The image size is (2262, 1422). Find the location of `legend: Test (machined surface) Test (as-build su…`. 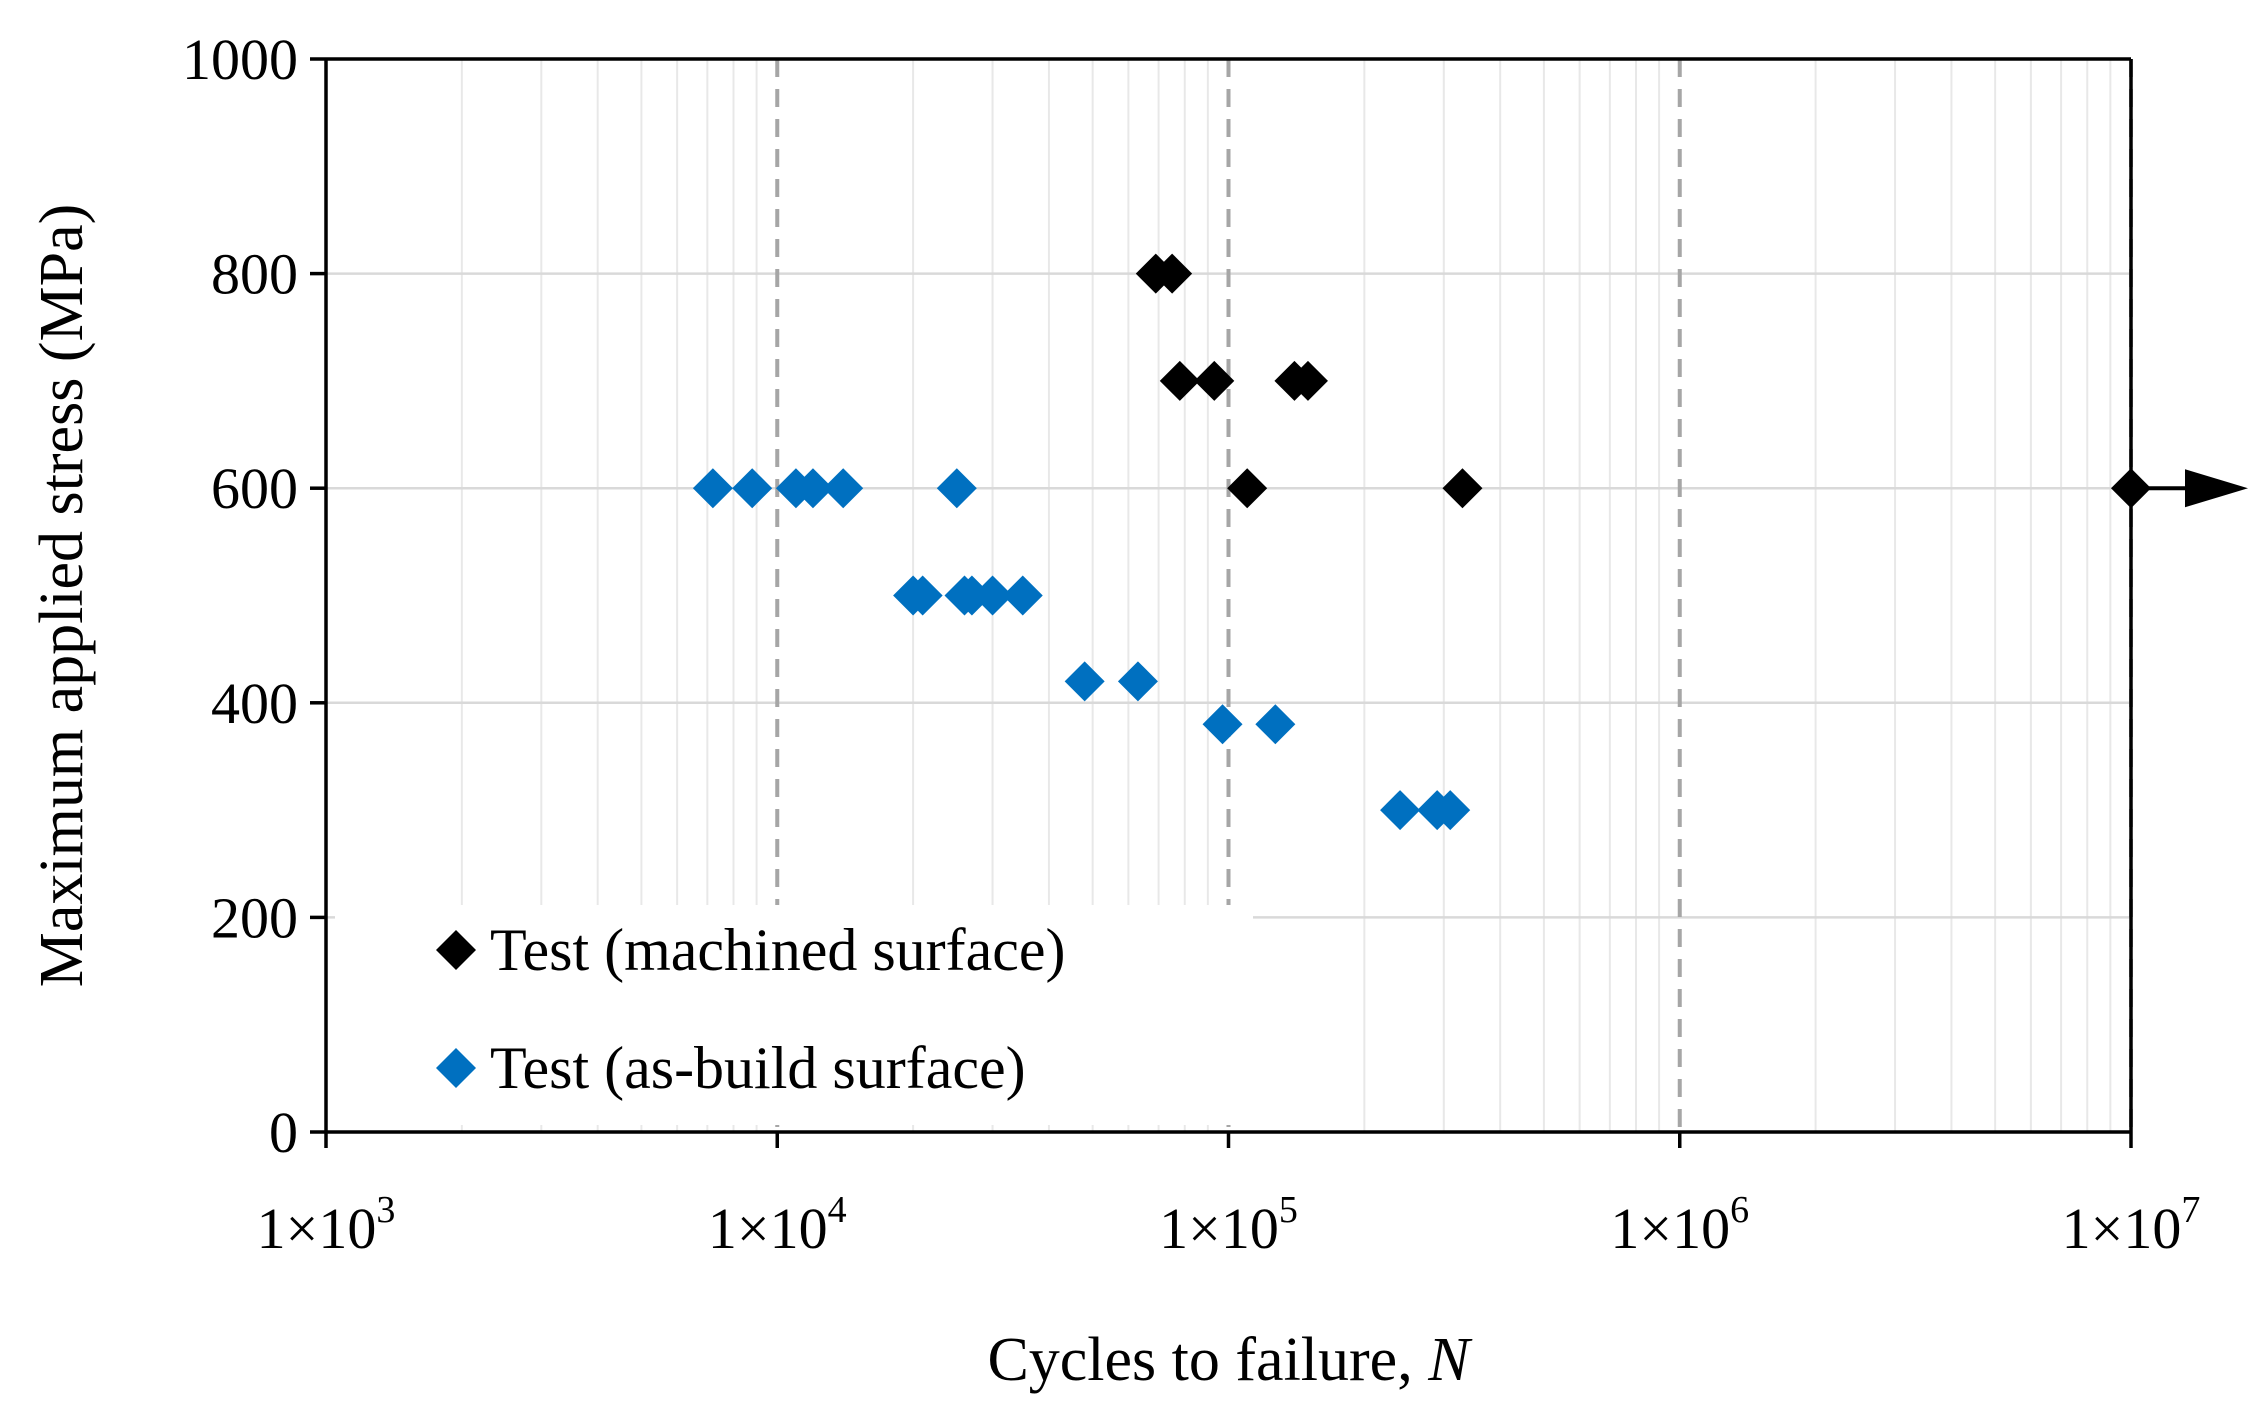

legend: Test (machined surface) Test (as-build su… is located at coordinates (794, 1015).